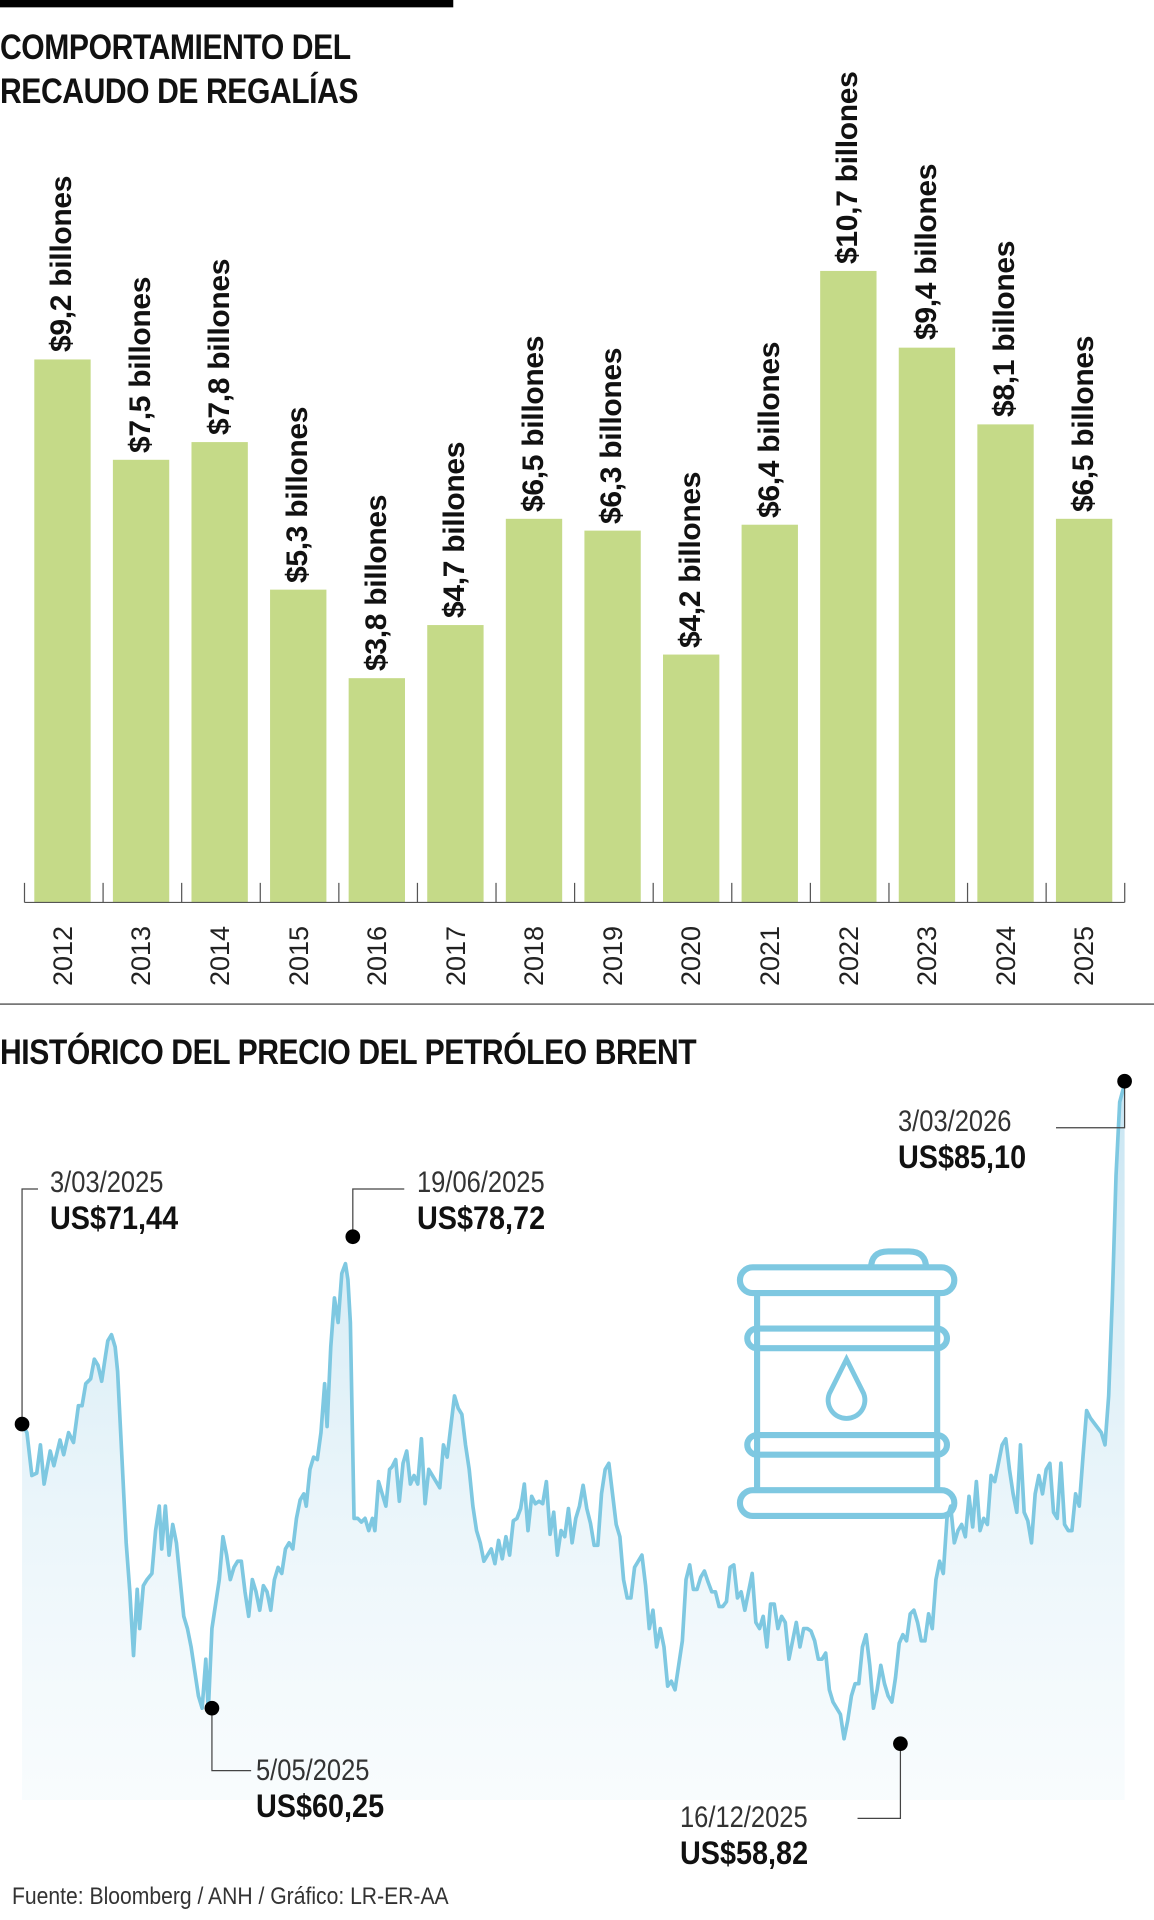  What do you see at coordinates (847, 1383) in the screenshot?
I see `oil-barrel-icon` at bounding box center [847, 1383].